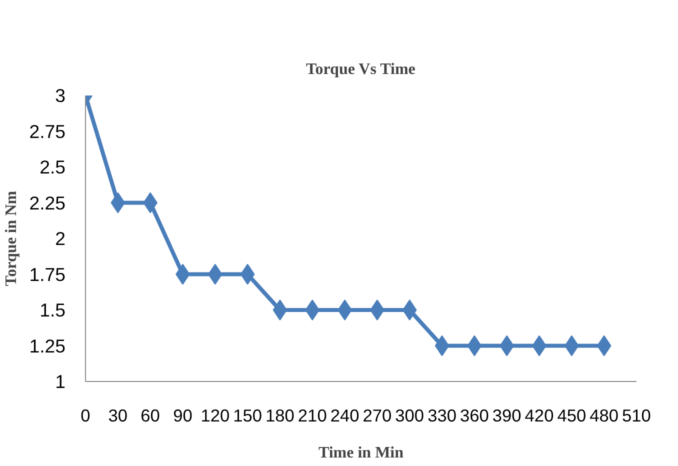 Image resolution: width=678 pixels, height=466 pixels. Describe the element at coordinates (571, 416) in the screenshot. I see `x-tick-label: 450` at that location.